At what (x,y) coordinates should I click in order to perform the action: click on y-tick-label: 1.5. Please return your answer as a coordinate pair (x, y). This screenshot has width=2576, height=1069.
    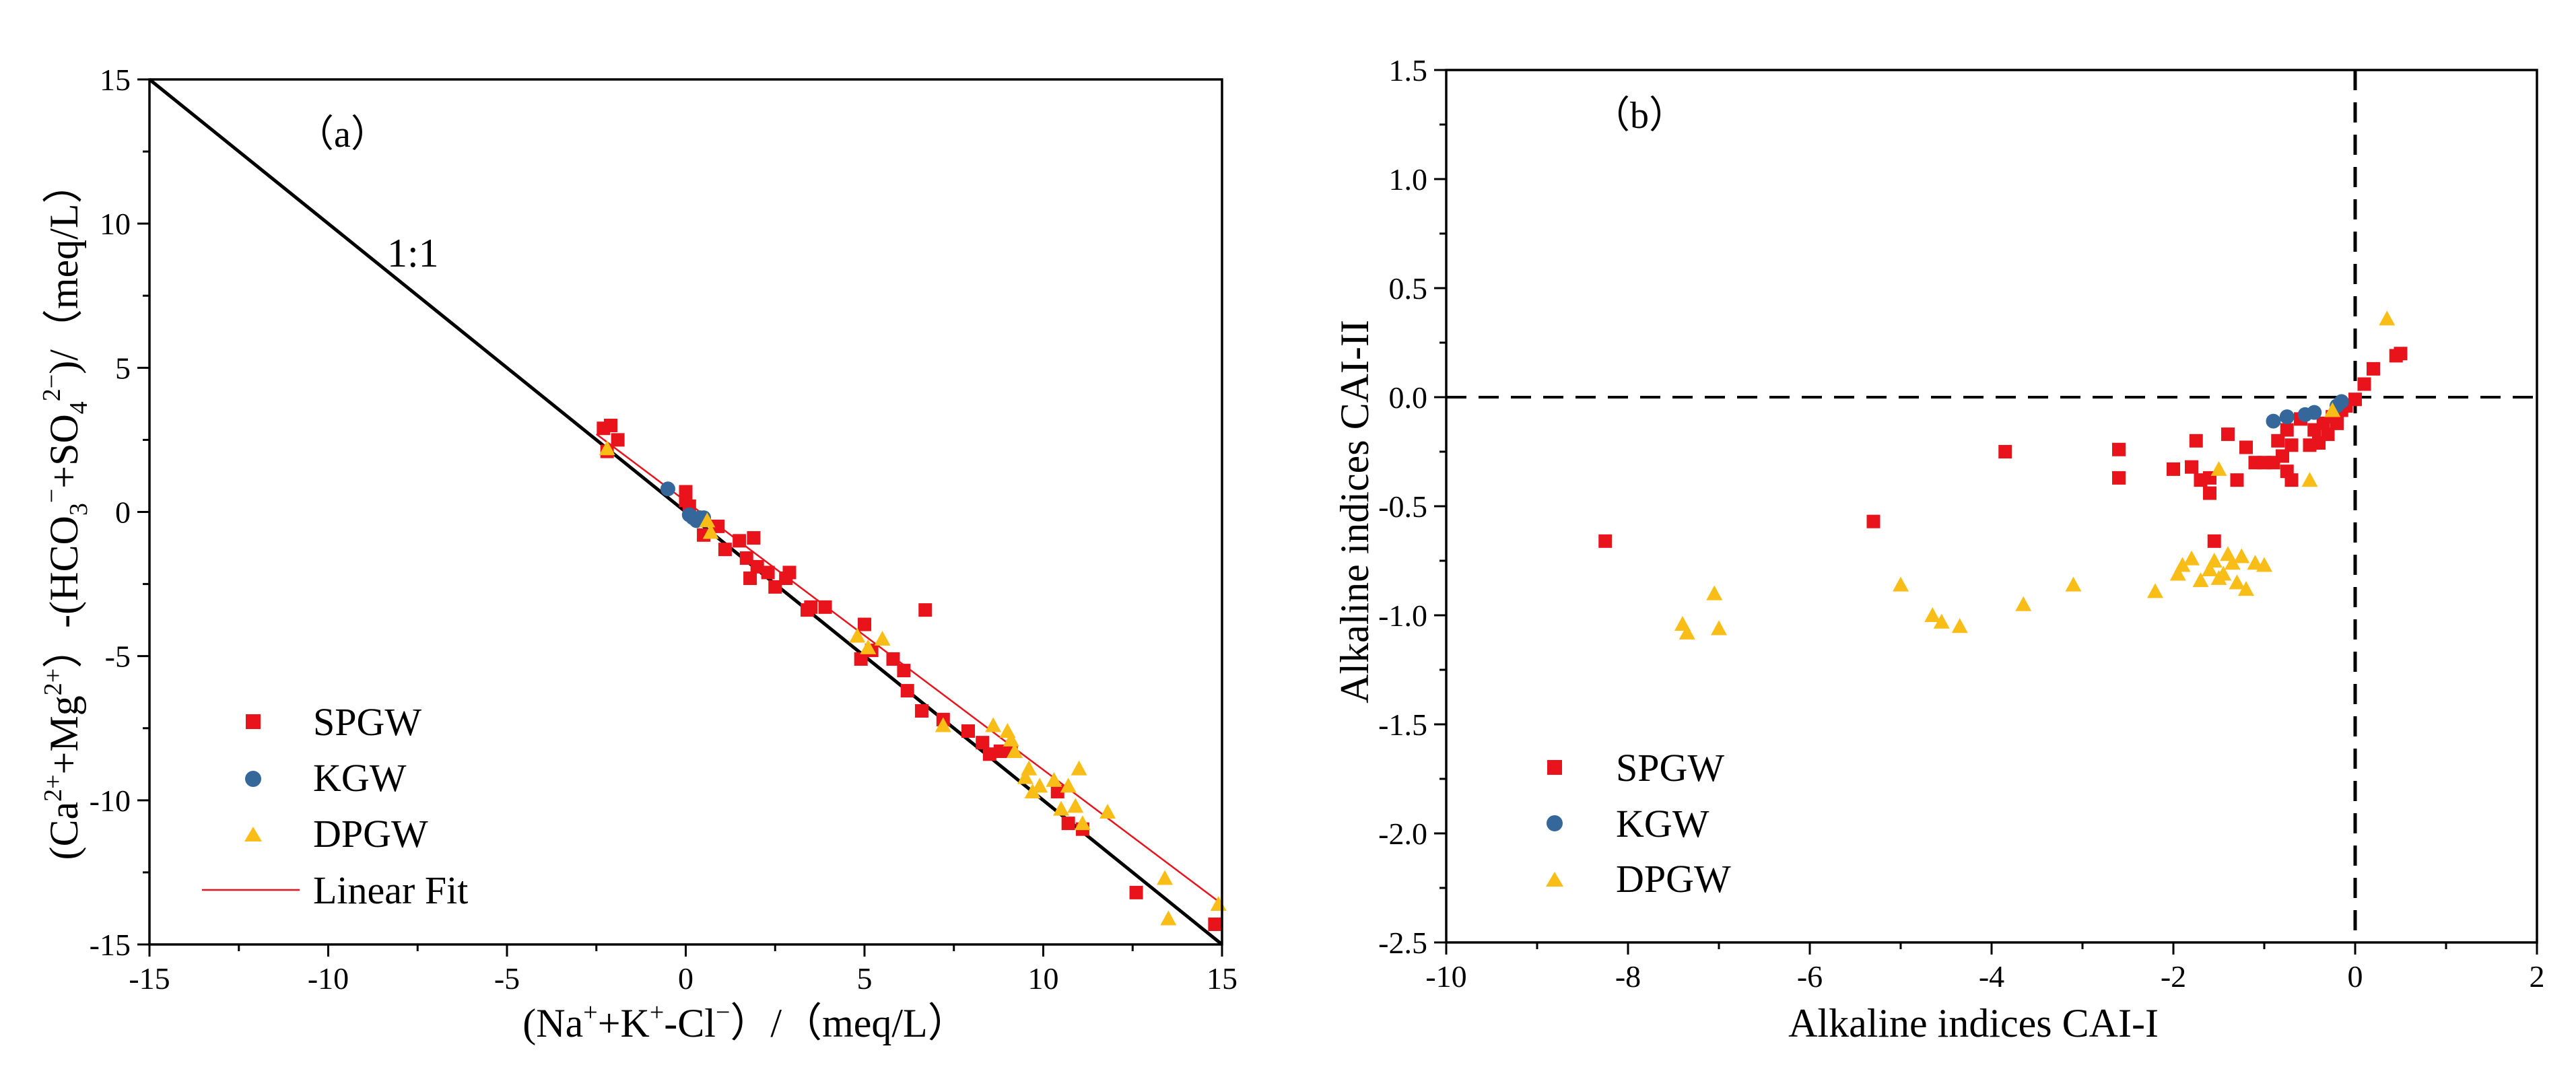
    Looking at the image, I should click on (1408, 70).